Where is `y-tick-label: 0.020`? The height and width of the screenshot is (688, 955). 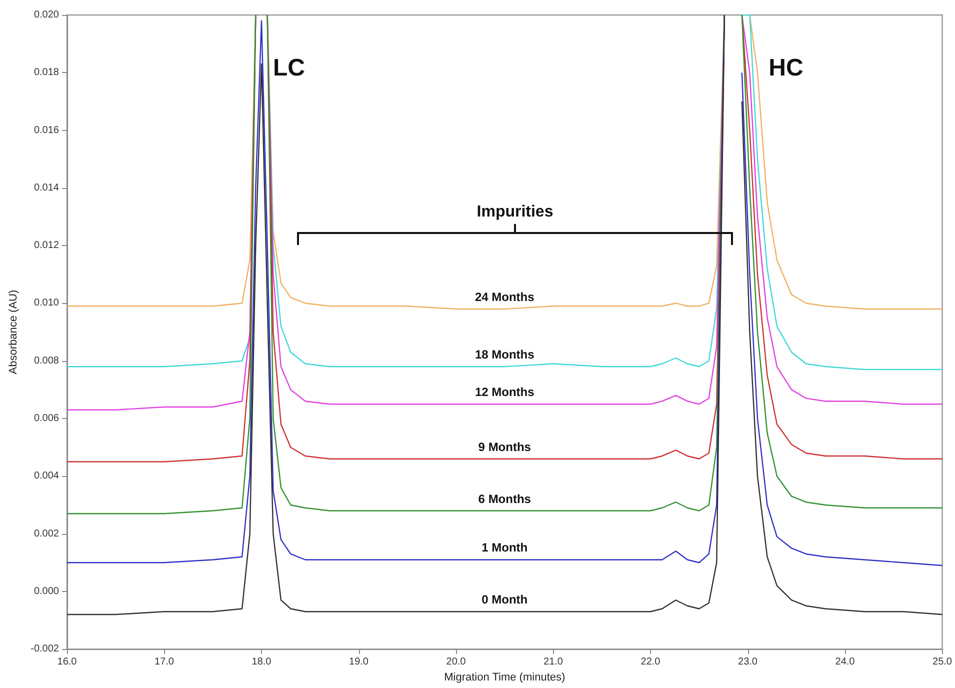 y-tick-label: 0.020 is located at coordinates (47, 15).